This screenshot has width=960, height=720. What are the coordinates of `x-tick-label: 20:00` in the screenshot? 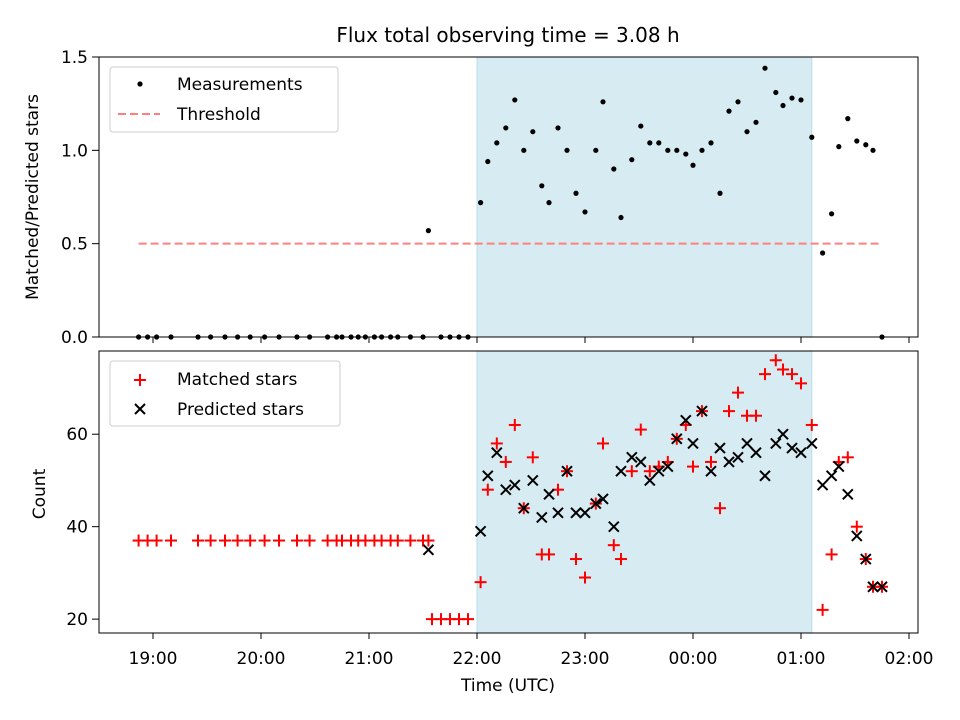 It's located at (261, 659).